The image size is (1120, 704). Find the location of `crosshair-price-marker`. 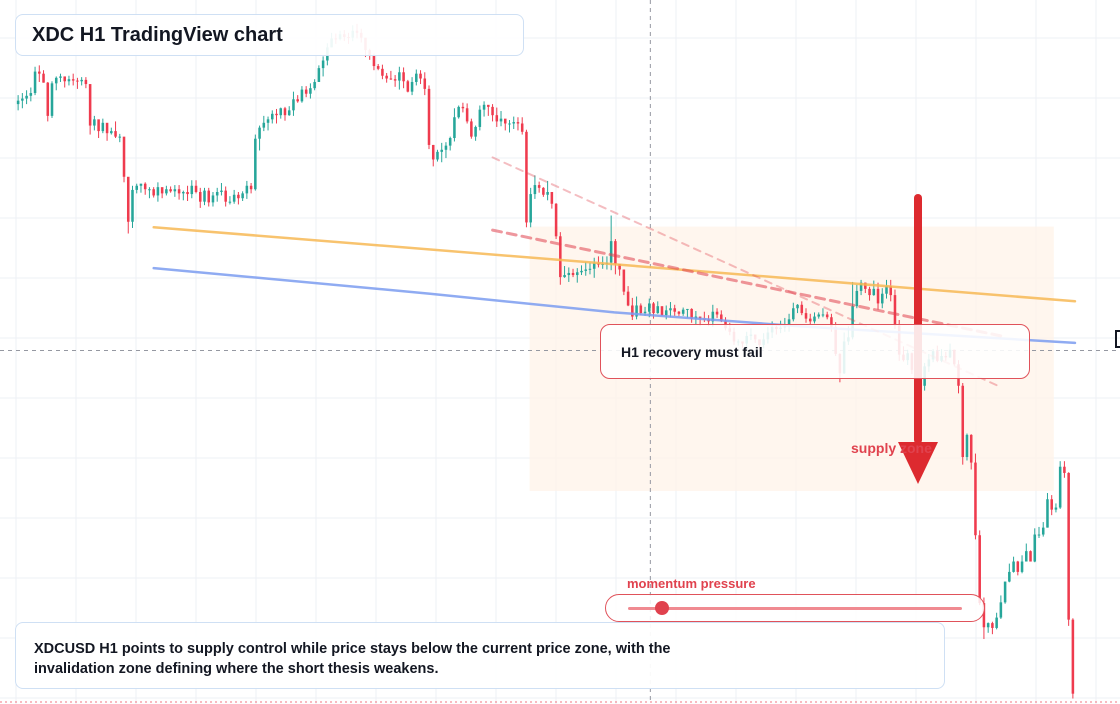

crosshair-price-marker is located at coordinates (1117, 339).